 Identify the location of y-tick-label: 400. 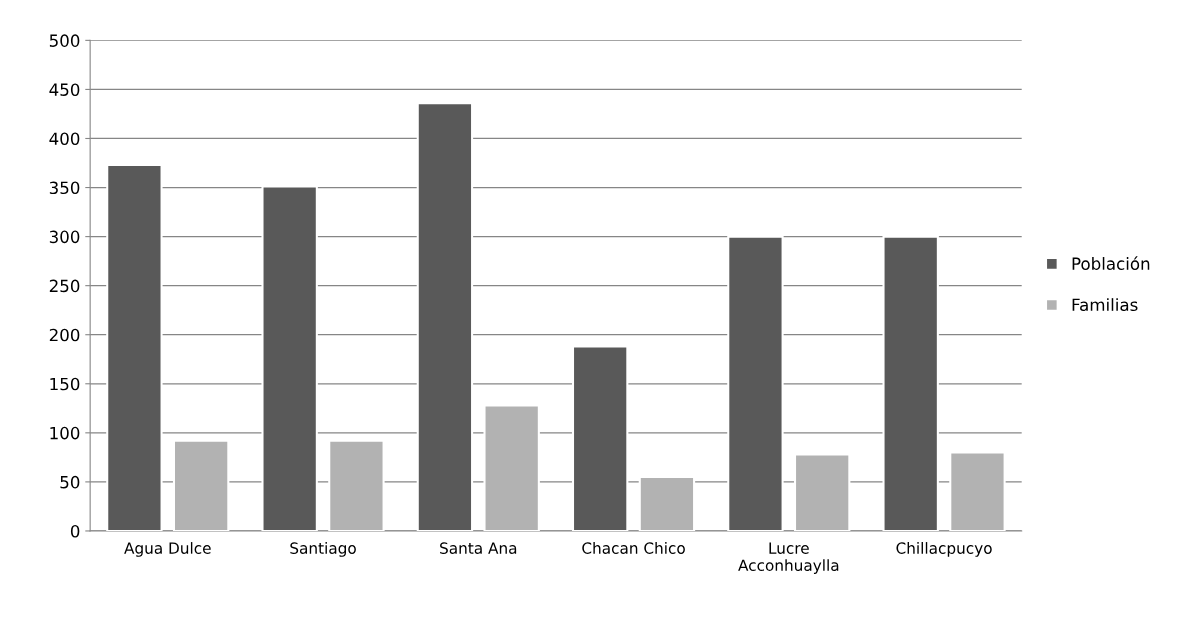
(64, 139).